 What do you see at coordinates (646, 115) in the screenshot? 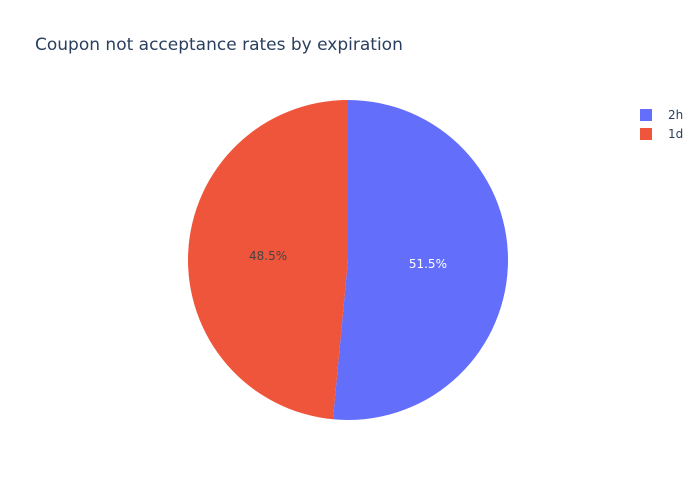
I see `legend-swatch-2h` at bounding box center [646, 115].